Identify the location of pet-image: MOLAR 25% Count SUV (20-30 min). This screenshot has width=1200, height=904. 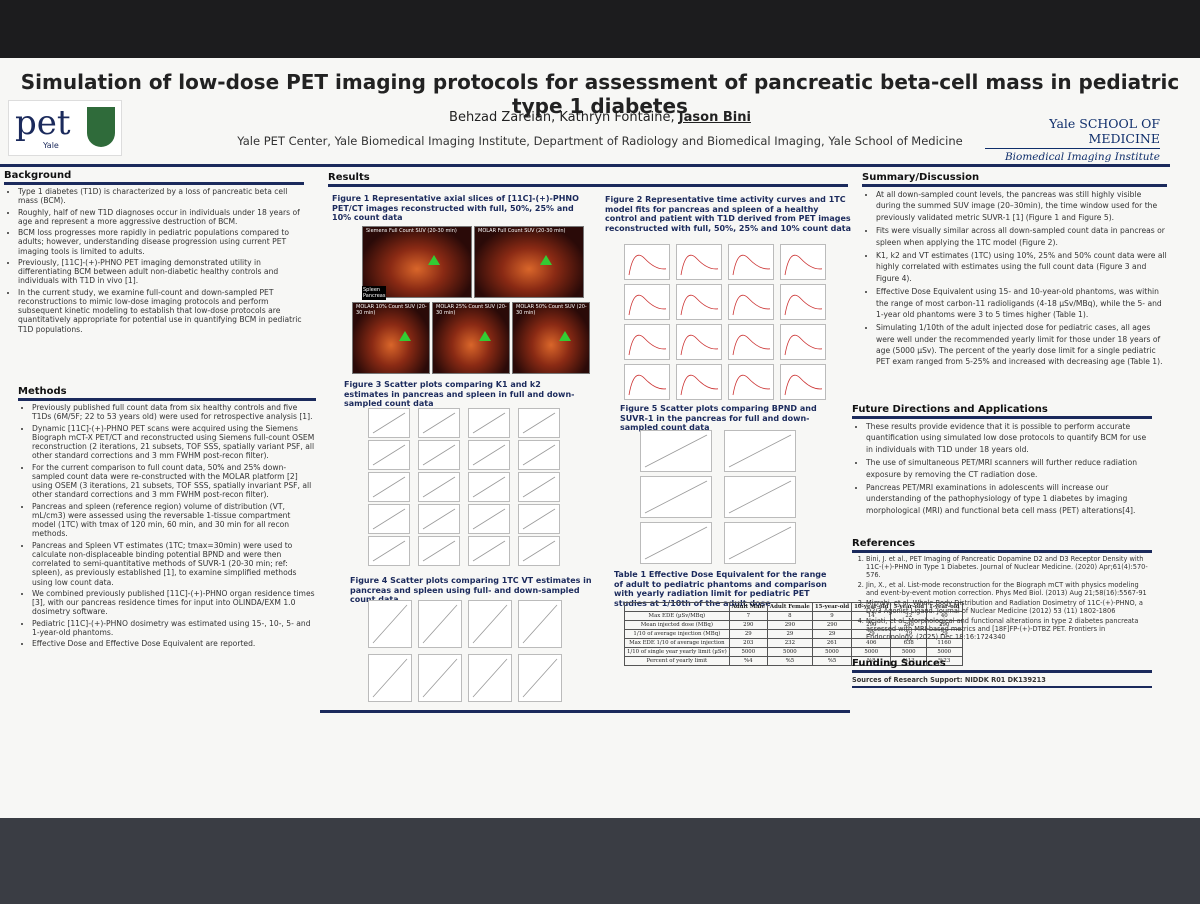
(471, 338).